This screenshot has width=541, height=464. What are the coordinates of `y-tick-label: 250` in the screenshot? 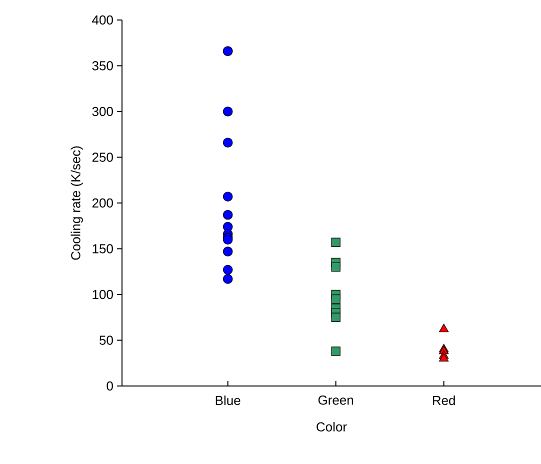 It's located at (102, 157).